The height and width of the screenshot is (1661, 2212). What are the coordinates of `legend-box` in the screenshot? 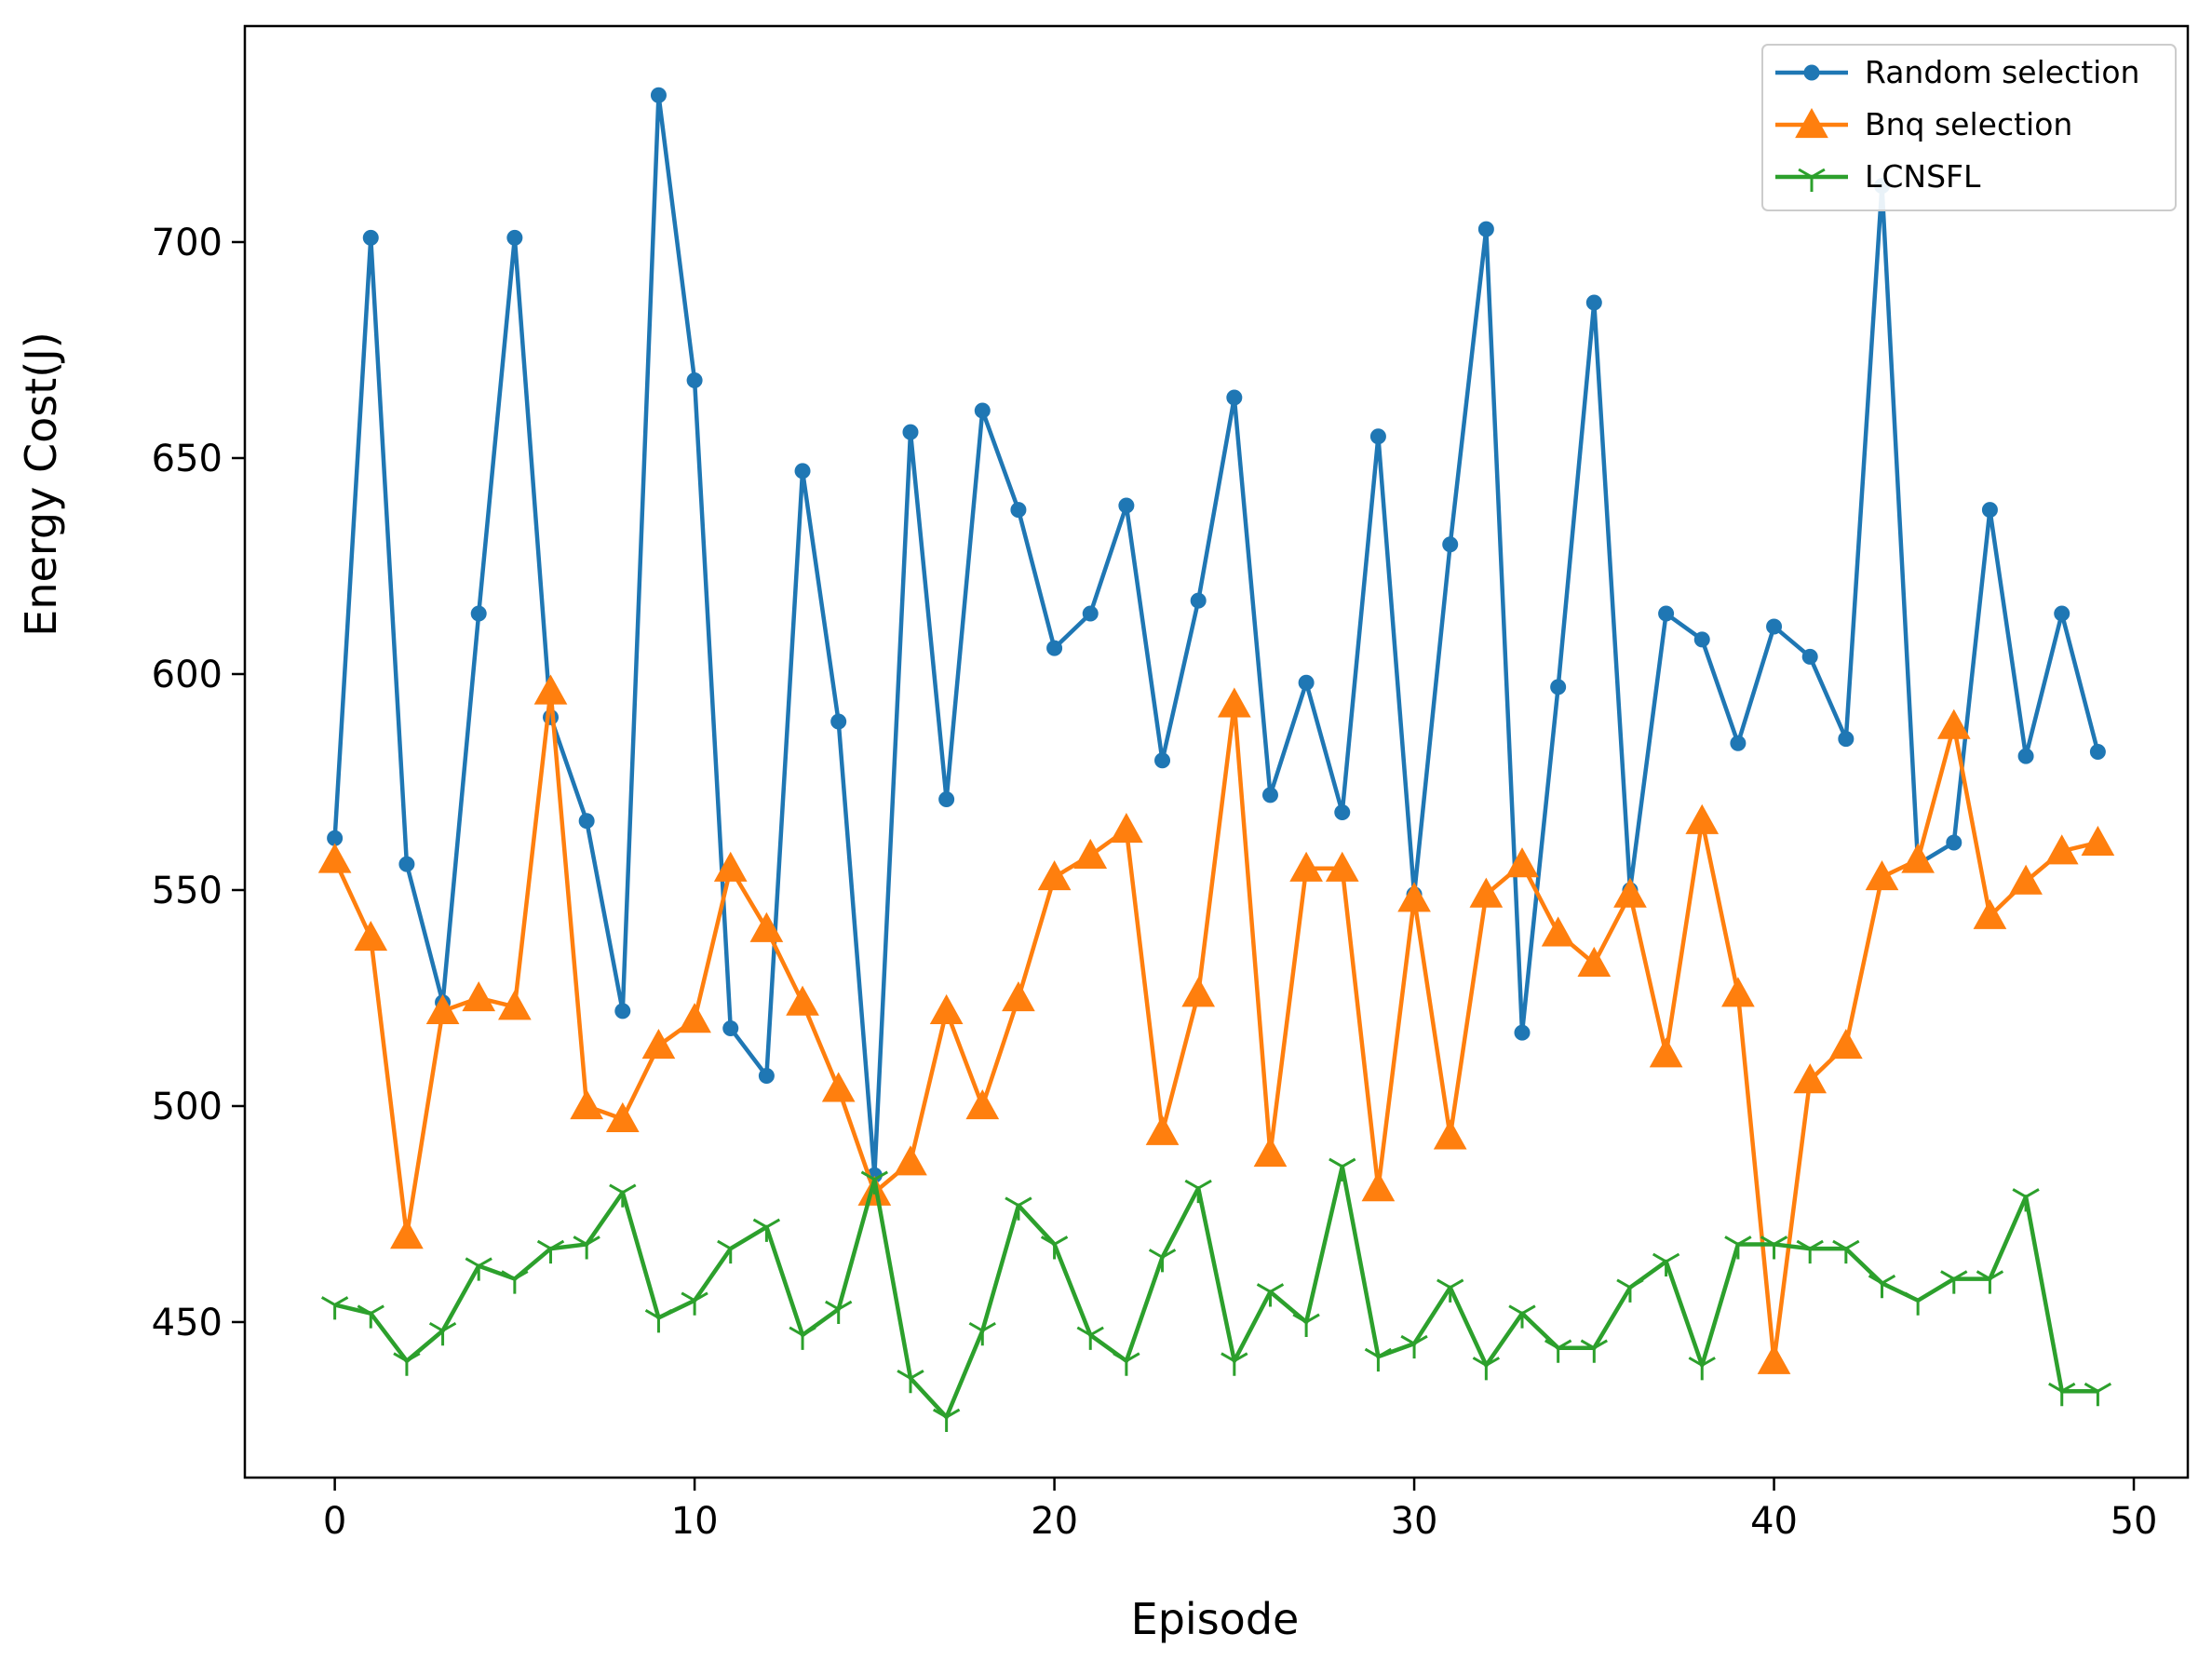 It's located at (1969, 128).